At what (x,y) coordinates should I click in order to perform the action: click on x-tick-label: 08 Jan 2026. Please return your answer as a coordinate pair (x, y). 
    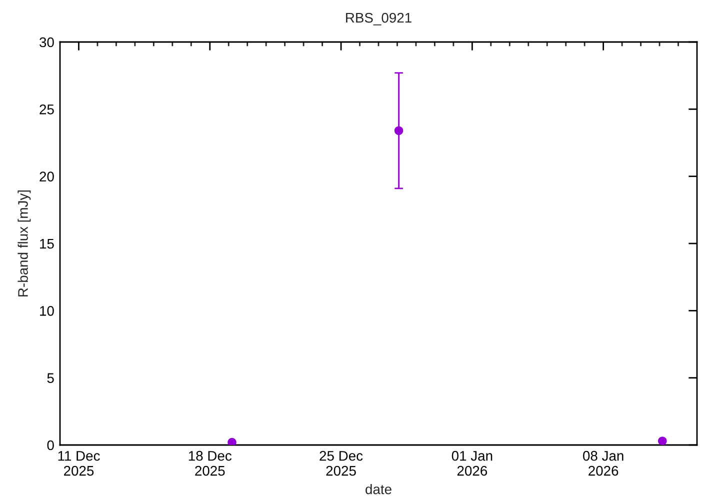
    Looking at the image, I should click on (603, 463).